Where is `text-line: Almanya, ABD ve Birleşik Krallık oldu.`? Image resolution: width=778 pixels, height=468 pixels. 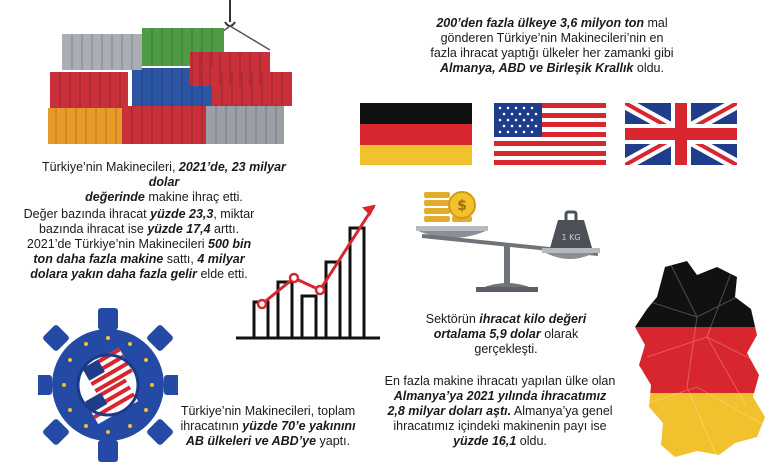
text-line: Almanya, ABD ve Birleşik Krallık oldu. is located at coordinates (552, 68).